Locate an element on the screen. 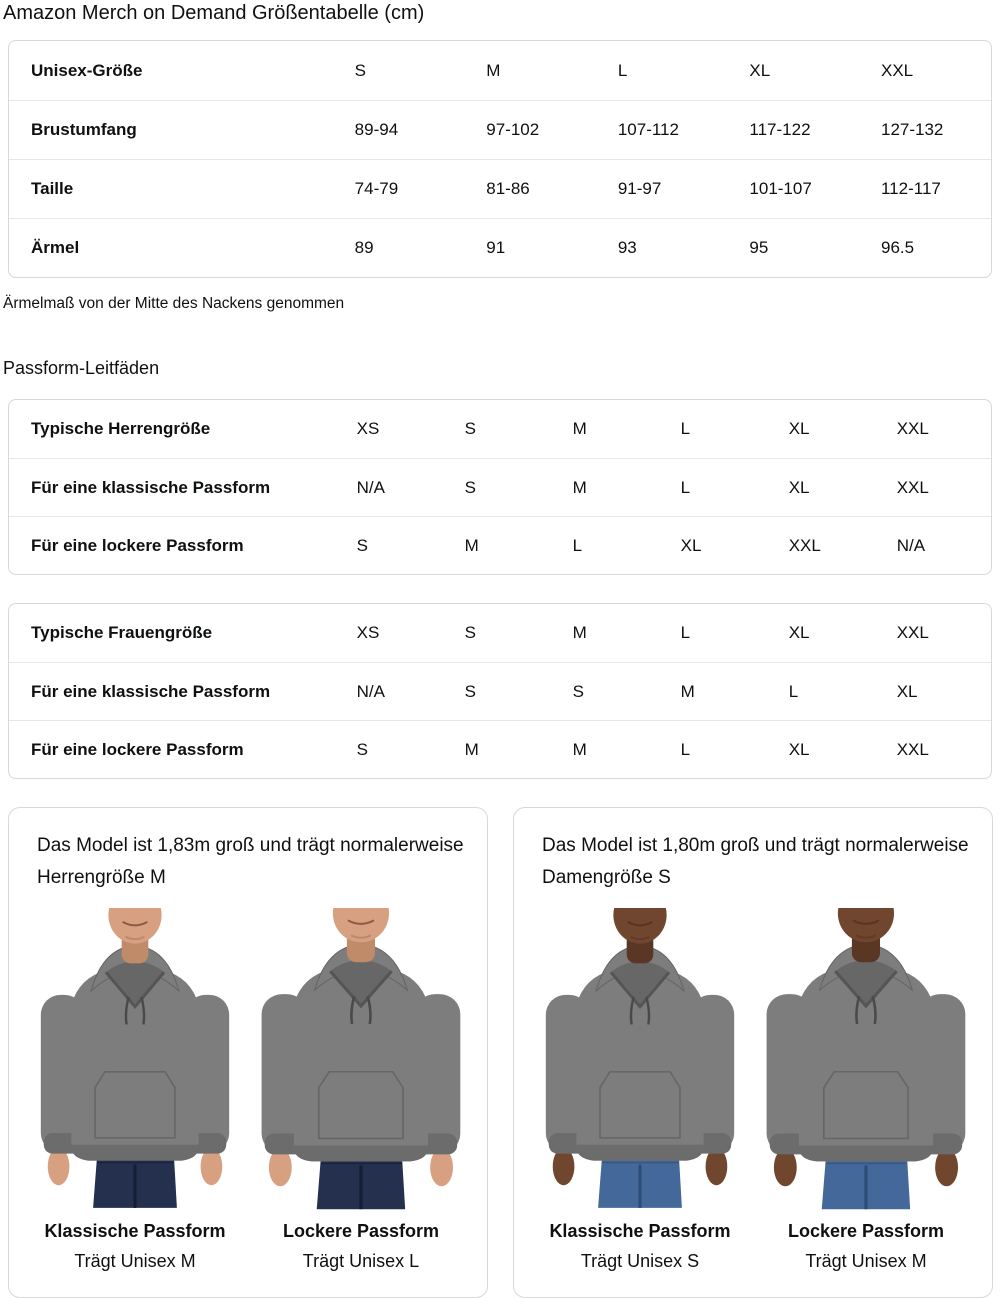  row-label: Taille is located at coordinates (182, 188).